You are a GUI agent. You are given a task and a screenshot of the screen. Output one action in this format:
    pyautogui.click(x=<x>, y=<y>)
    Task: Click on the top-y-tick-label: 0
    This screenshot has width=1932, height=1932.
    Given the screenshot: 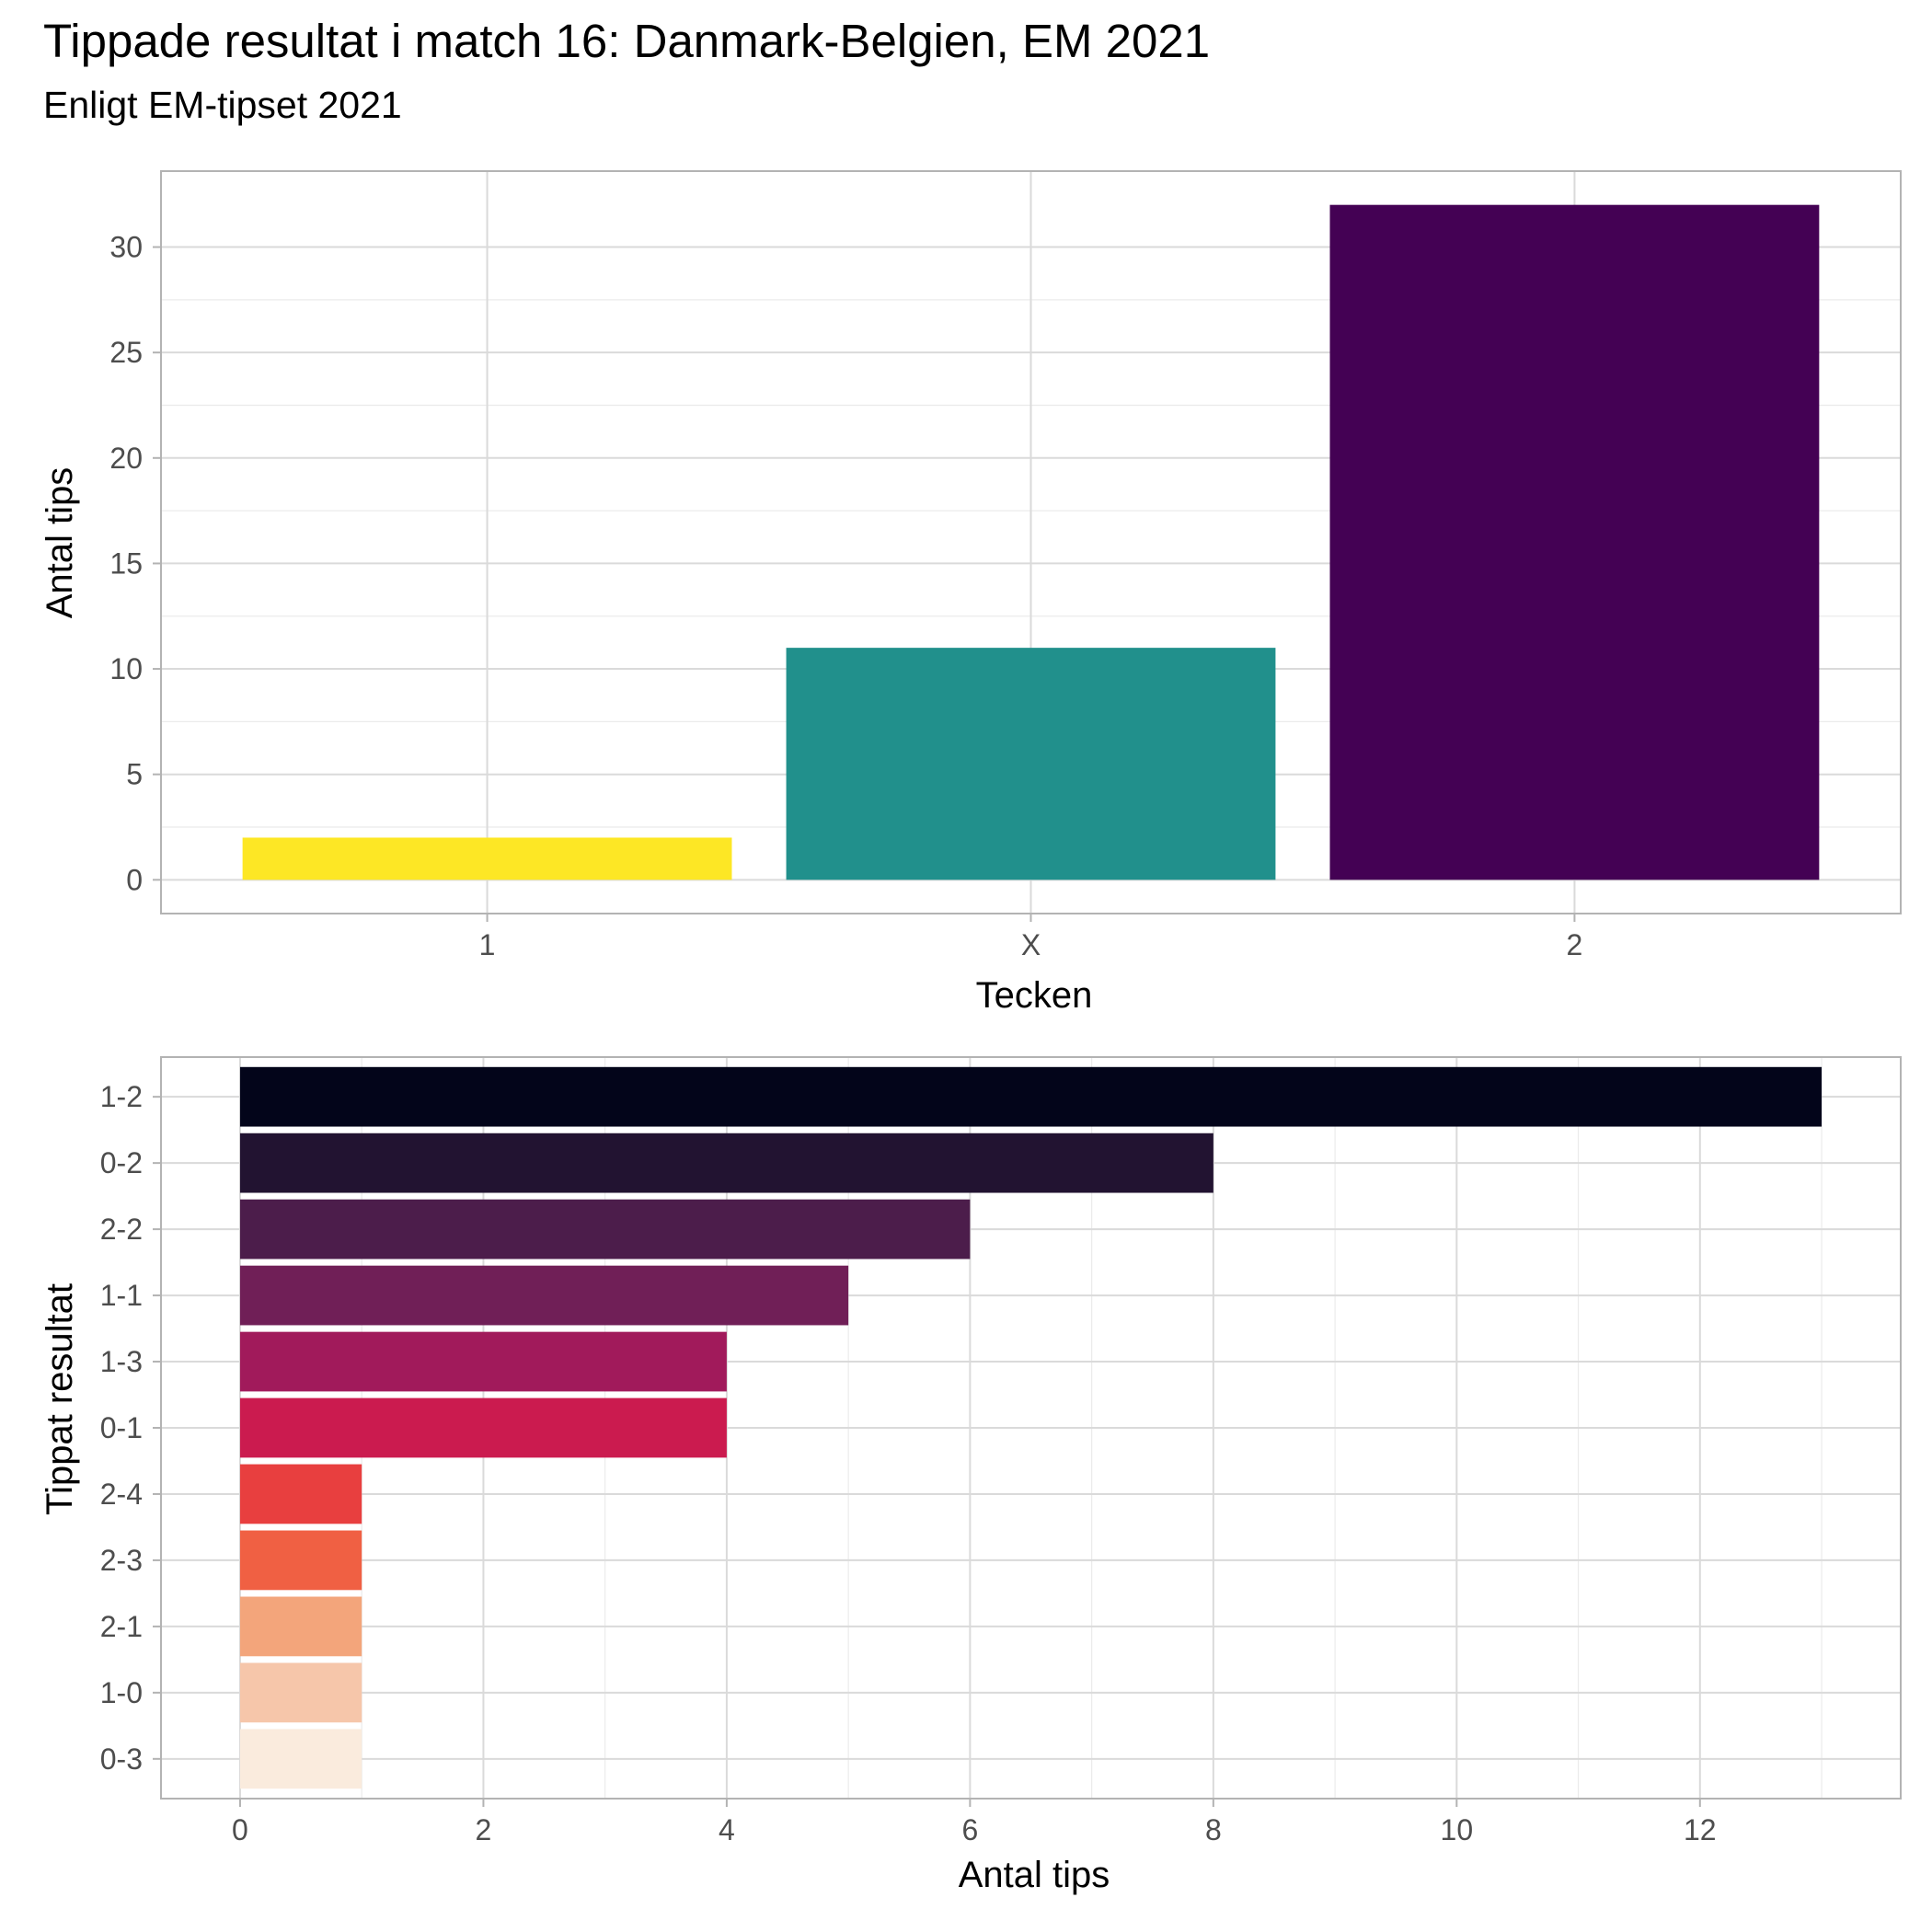 What is the action you would take?
    pyautogui.click(x=134, y=879)
    